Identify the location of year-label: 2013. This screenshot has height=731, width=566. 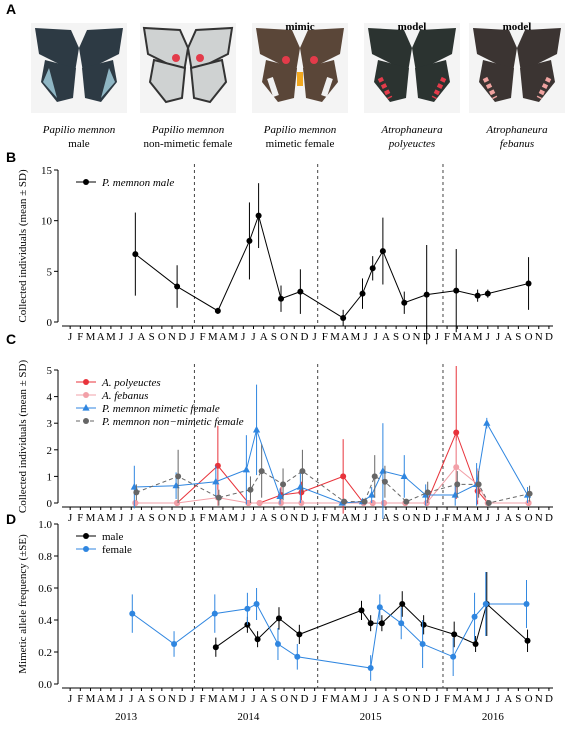
(126, 717).